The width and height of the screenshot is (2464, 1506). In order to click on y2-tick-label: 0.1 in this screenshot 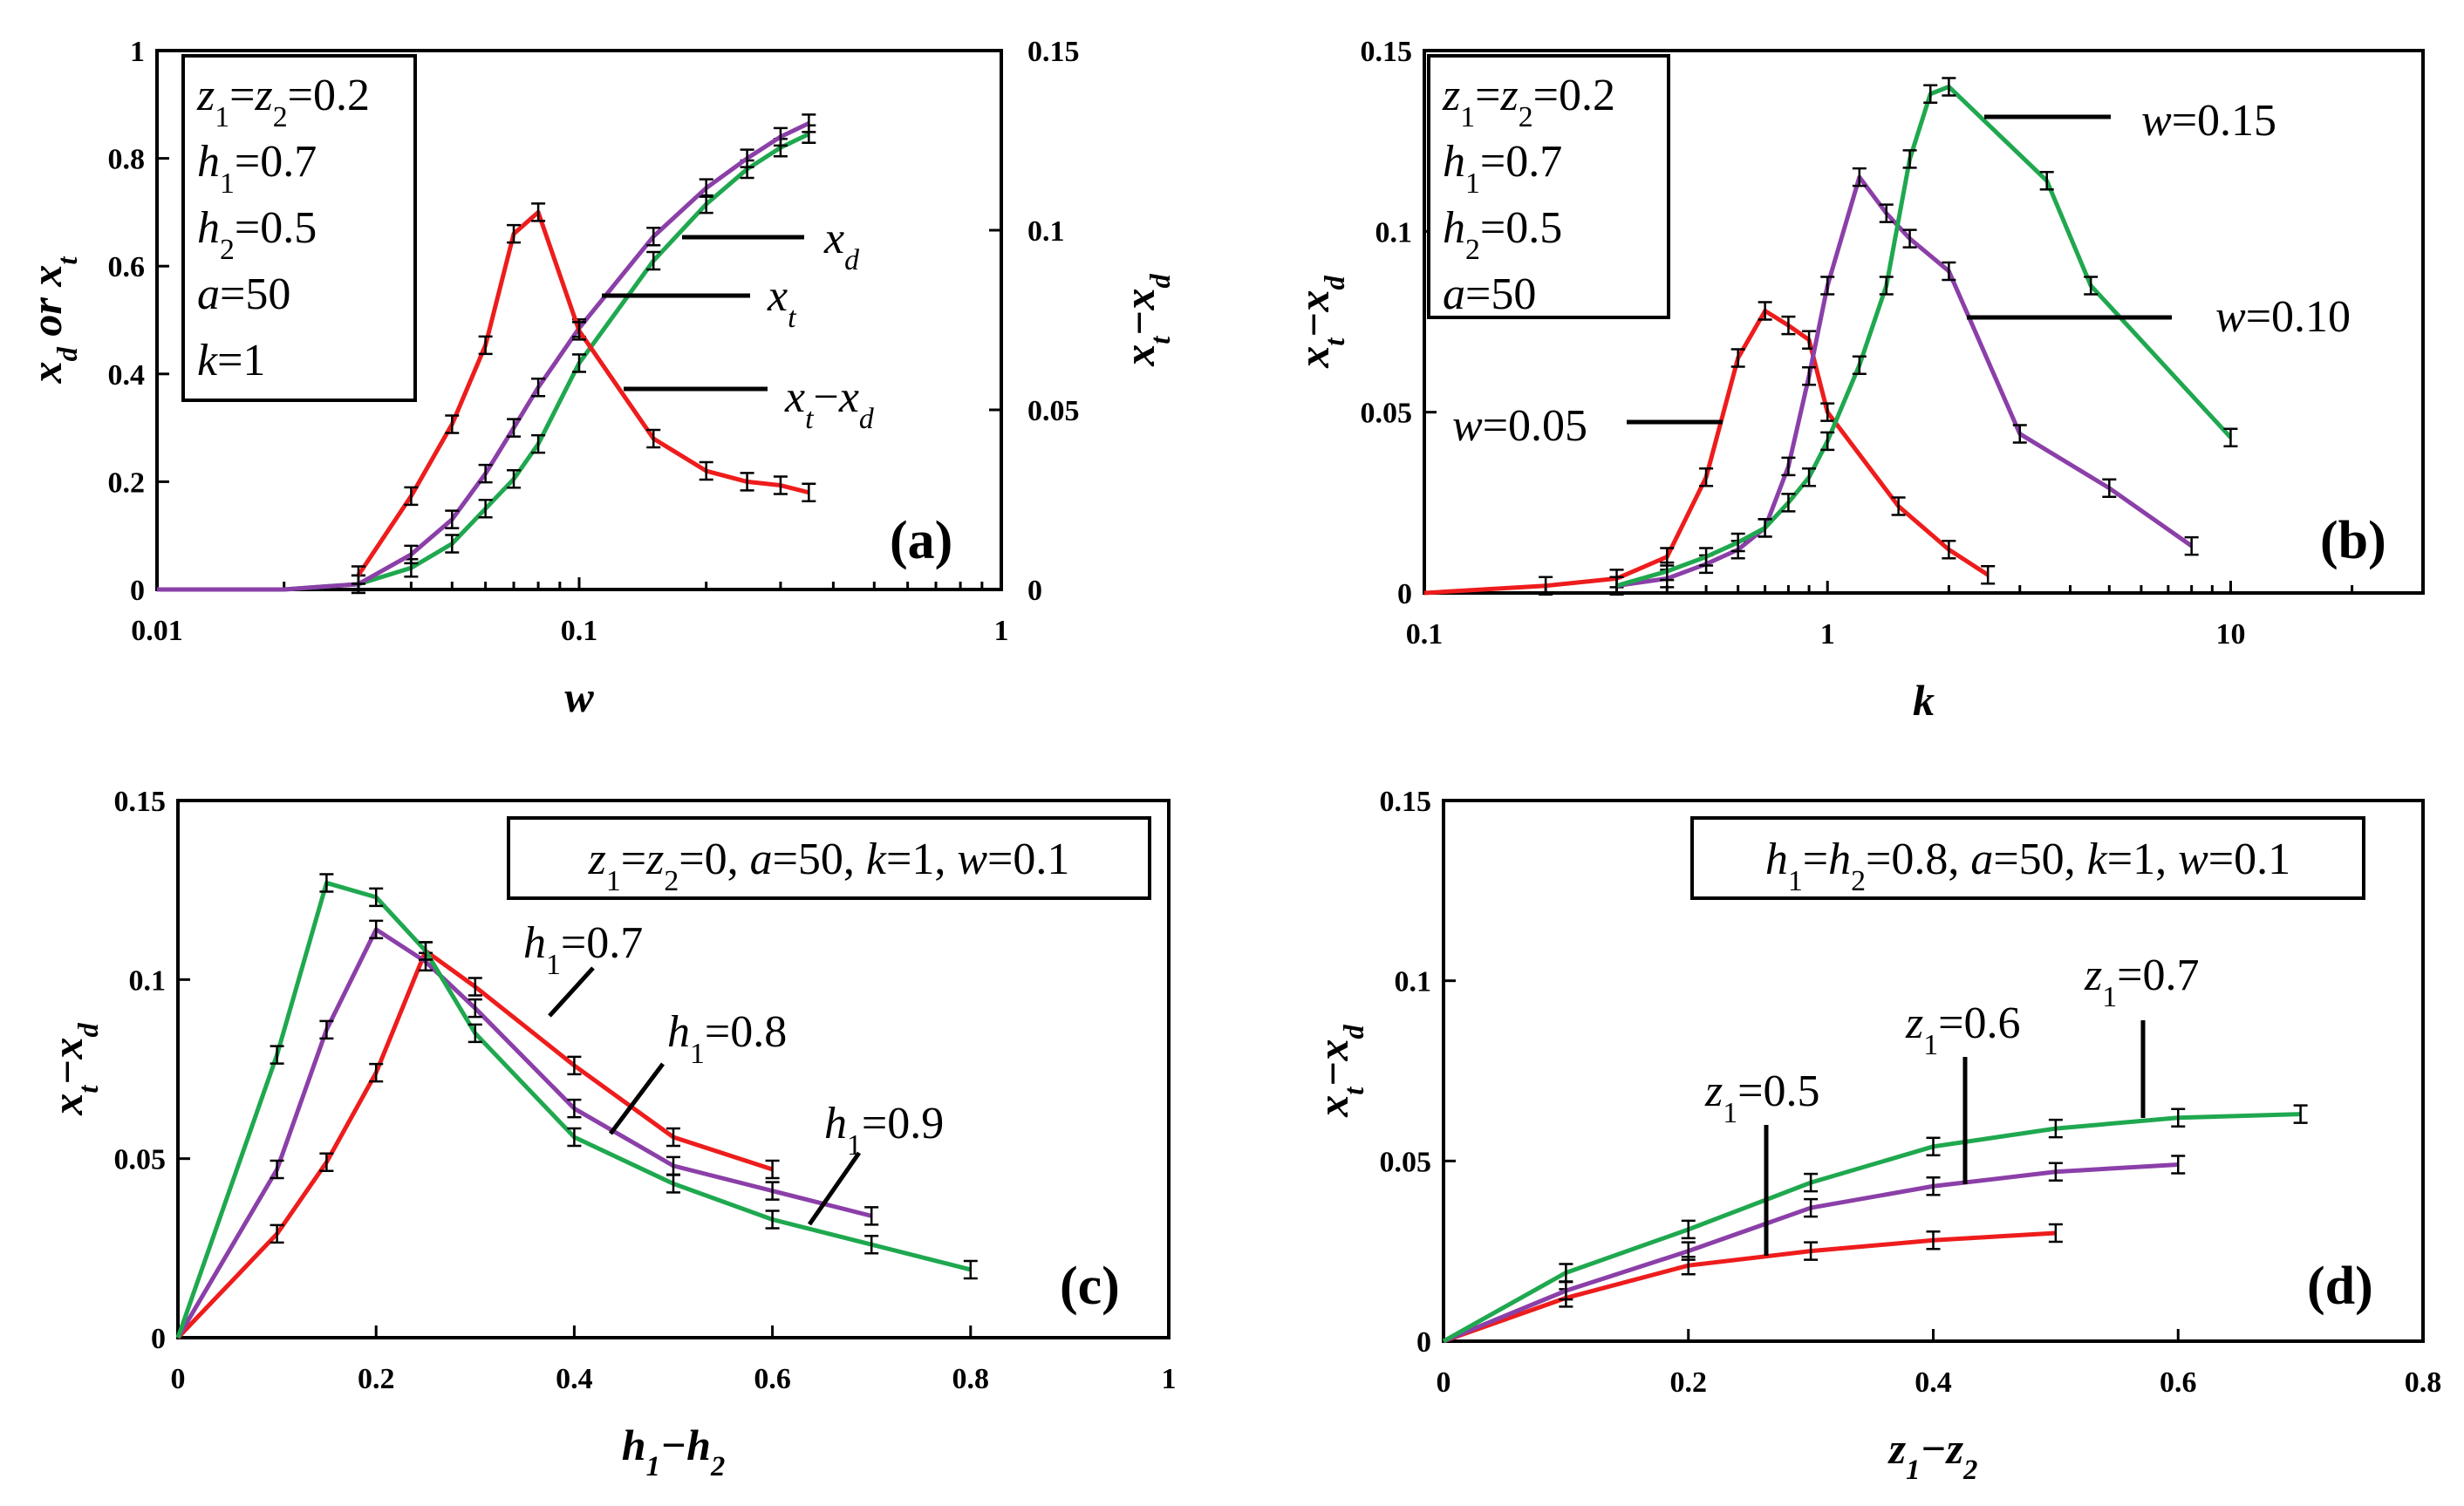, I will do `click(1046, 232)`.